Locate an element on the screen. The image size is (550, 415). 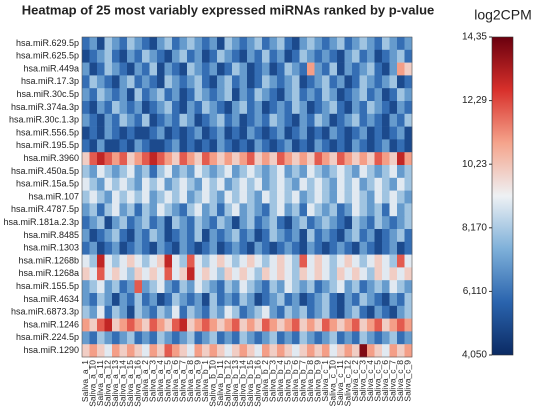
column-label: Saliva_b_7 is located at coordinates (303, 381).